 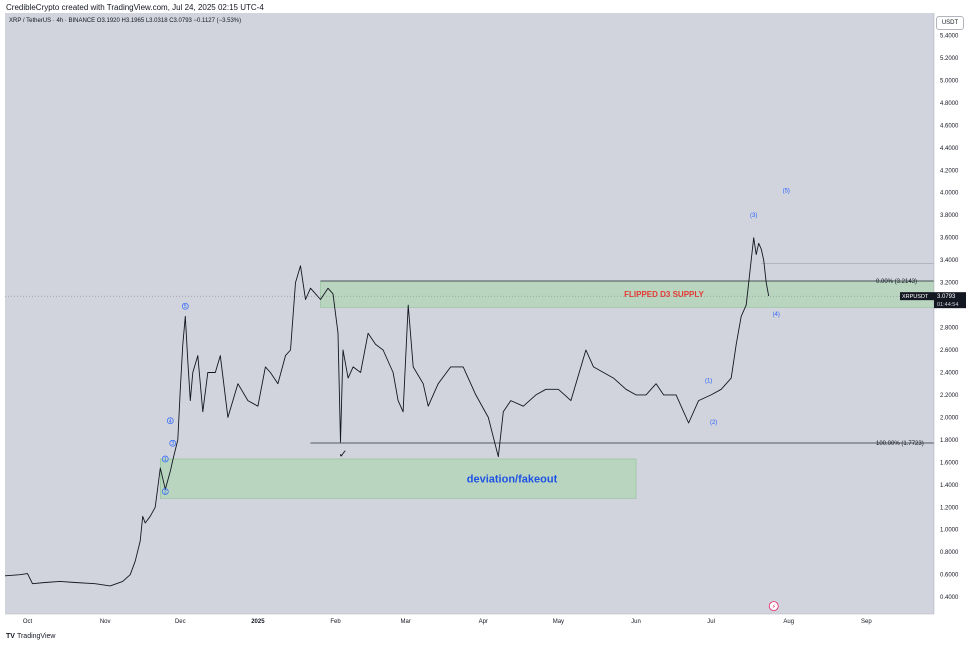 What do you see at coordinates (949, 126) in the screenshot?
I see `y-tick-label: 4.6000` at bounding box center [949, 126].